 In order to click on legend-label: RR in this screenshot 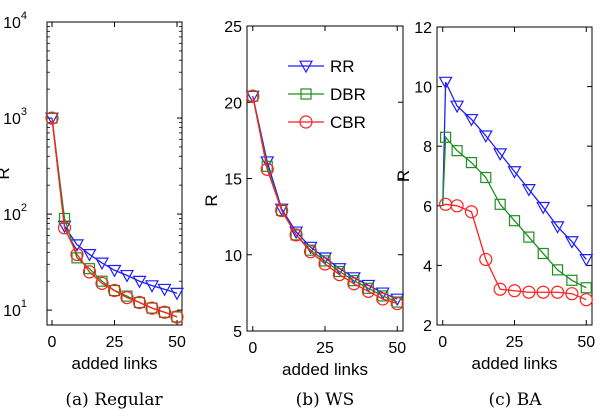, I will do `click(342, 66)`.